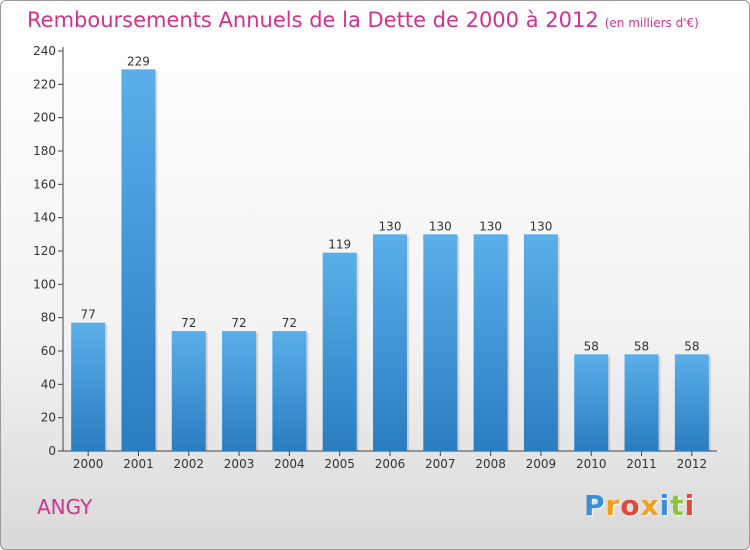  Describe the element at coordinates (48, 418) in the screenshot. I see `y-tick-label: 20` at that location.